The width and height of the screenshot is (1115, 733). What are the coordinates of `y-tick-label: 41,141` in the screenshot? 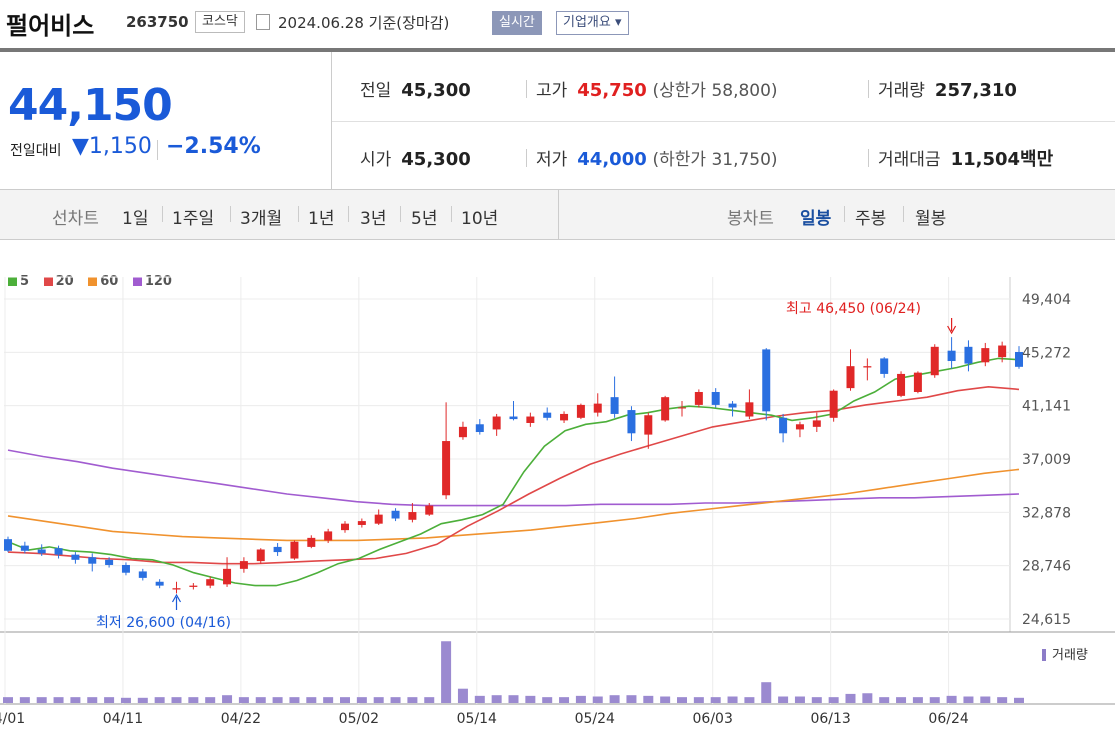 It's located at (1046, 407).